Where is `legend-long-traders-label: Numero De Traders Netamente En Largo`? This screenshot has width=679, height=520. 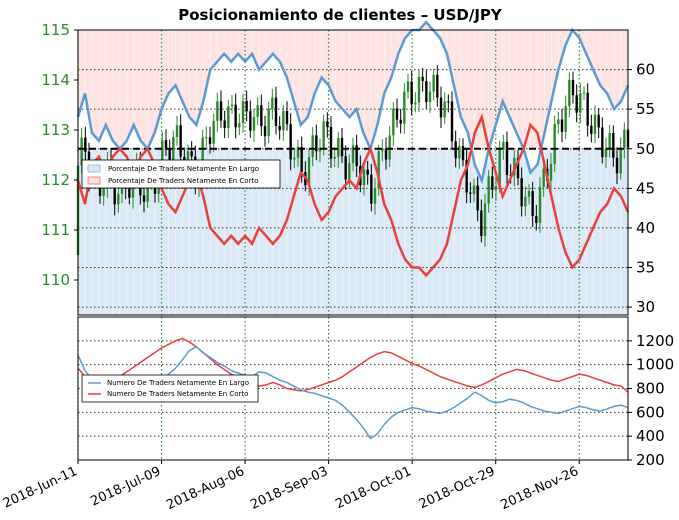 legend-long-traders-label: Numero De Traders Netamente En Largo is located at coordinates (178, 383).